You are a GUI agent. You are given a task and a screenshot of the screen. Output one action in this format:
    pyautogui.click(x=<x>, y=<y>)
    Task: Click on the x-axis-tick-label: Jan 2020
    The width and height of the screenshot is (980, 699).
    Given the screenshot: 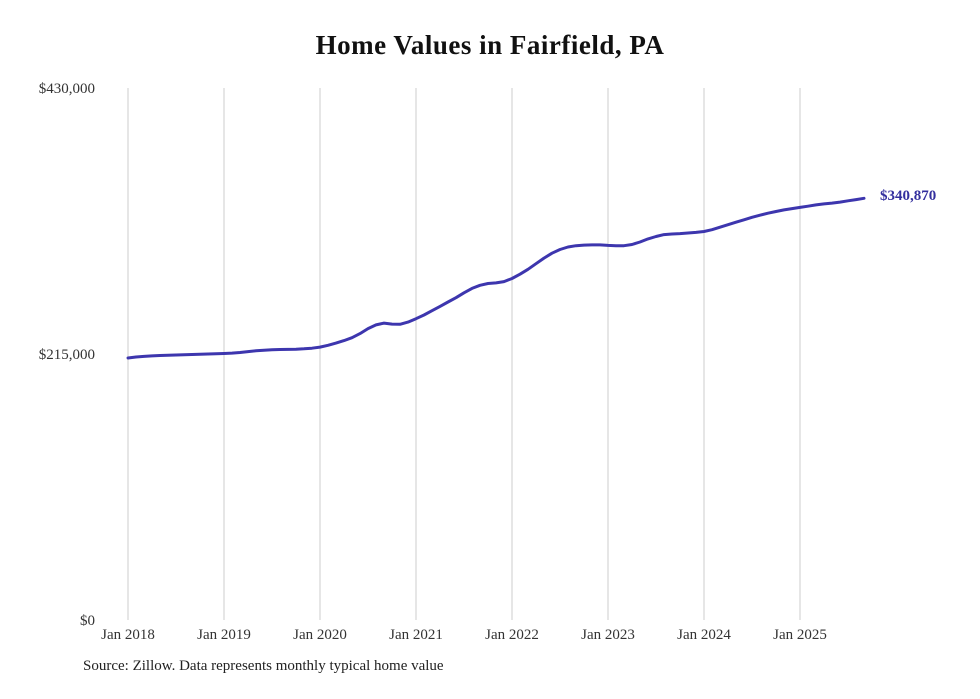 What is the action you would take?
    pyautogui.click(x=320, y=635)
    